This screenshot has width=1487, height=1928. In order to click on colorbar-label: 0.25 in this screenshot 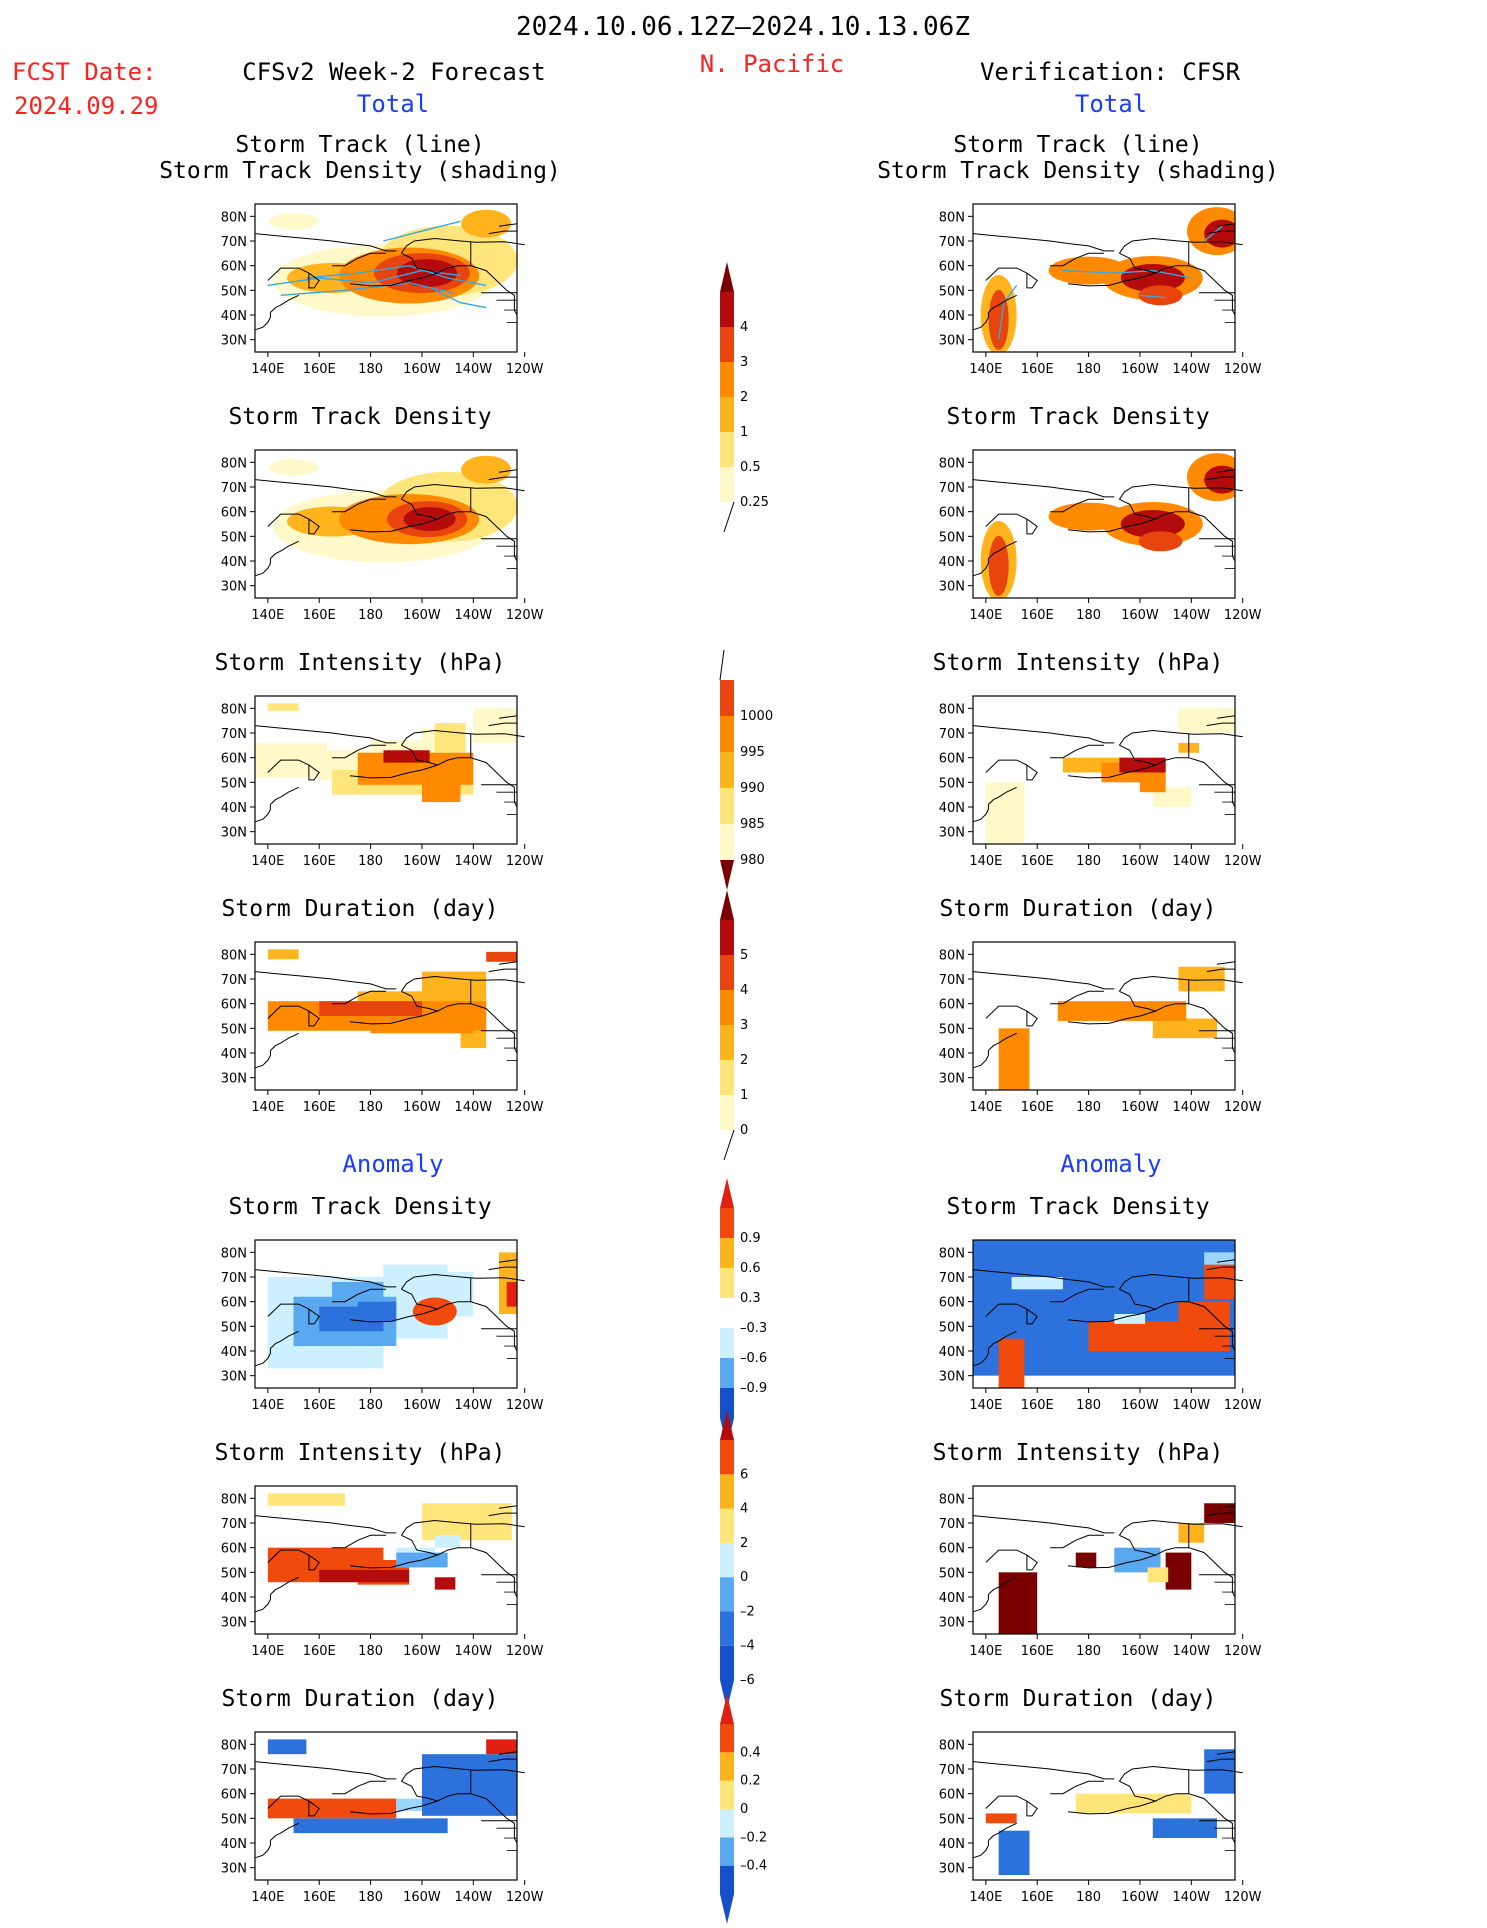, I will do `click(754, 502)`.